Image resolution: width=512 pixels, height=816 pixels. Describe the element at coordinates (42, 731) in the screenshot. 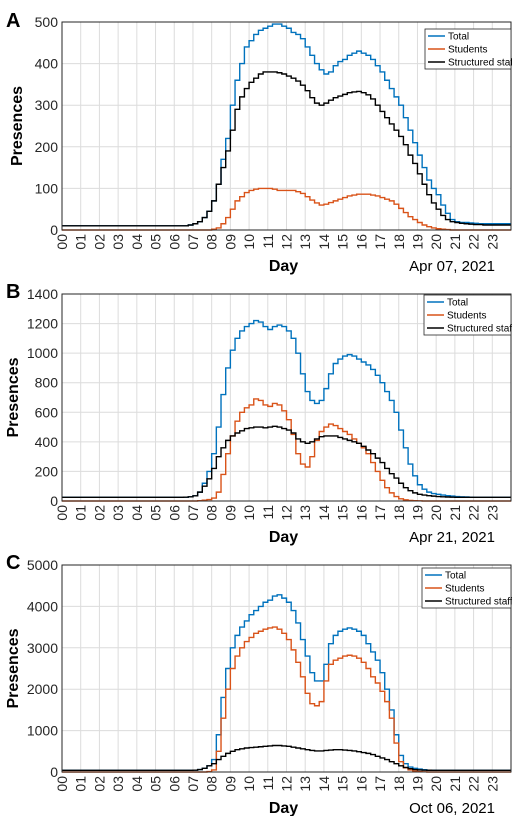

I see `y-tick-label: 1000` at that location.